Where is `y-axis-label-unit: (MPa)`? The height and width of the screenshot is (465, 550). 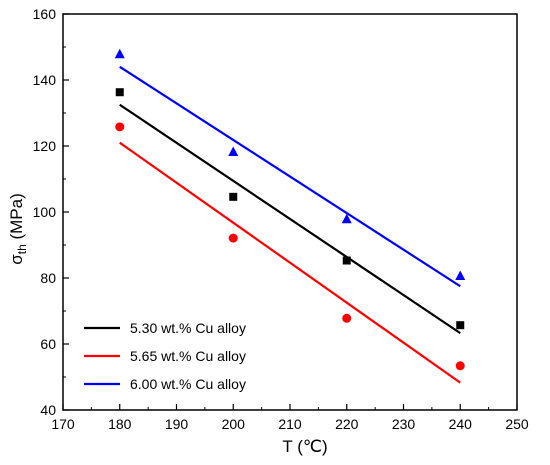 y-axis-label-unit: (MPa) is located at coordinates (16, 218).